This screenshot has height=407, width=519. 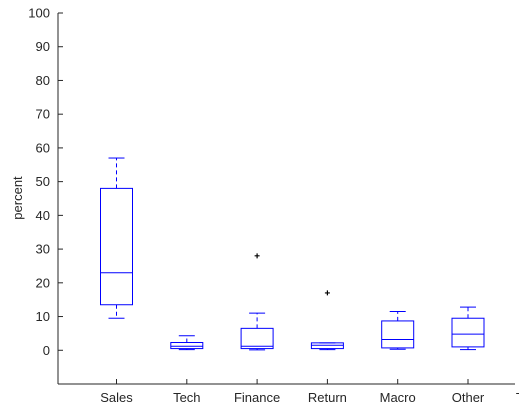 I want to click on box-1-iqr-rect, so click(x=187, y=346).